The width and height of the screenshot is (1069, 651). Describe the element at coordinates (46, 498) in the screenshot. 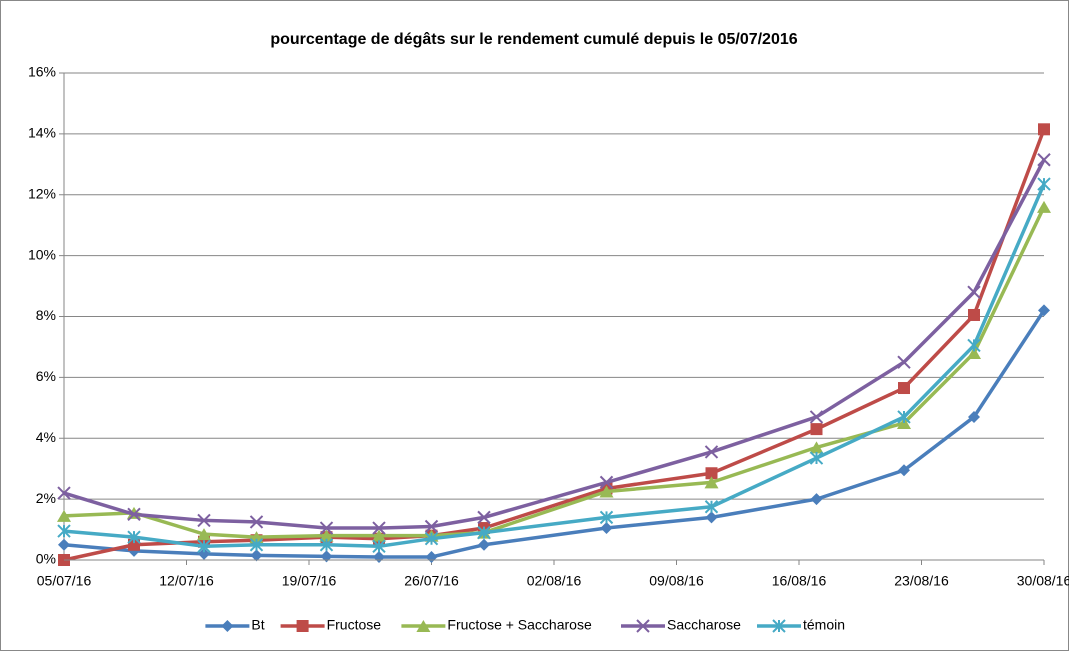

I see `y-tick-label: 2%` at that location.